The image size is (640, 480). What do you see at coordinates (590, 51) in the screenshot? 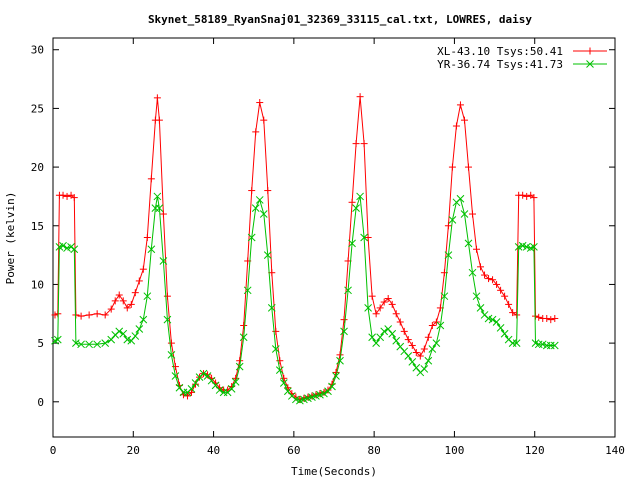
I see `legend-marker` at bounding box center [590, 51].